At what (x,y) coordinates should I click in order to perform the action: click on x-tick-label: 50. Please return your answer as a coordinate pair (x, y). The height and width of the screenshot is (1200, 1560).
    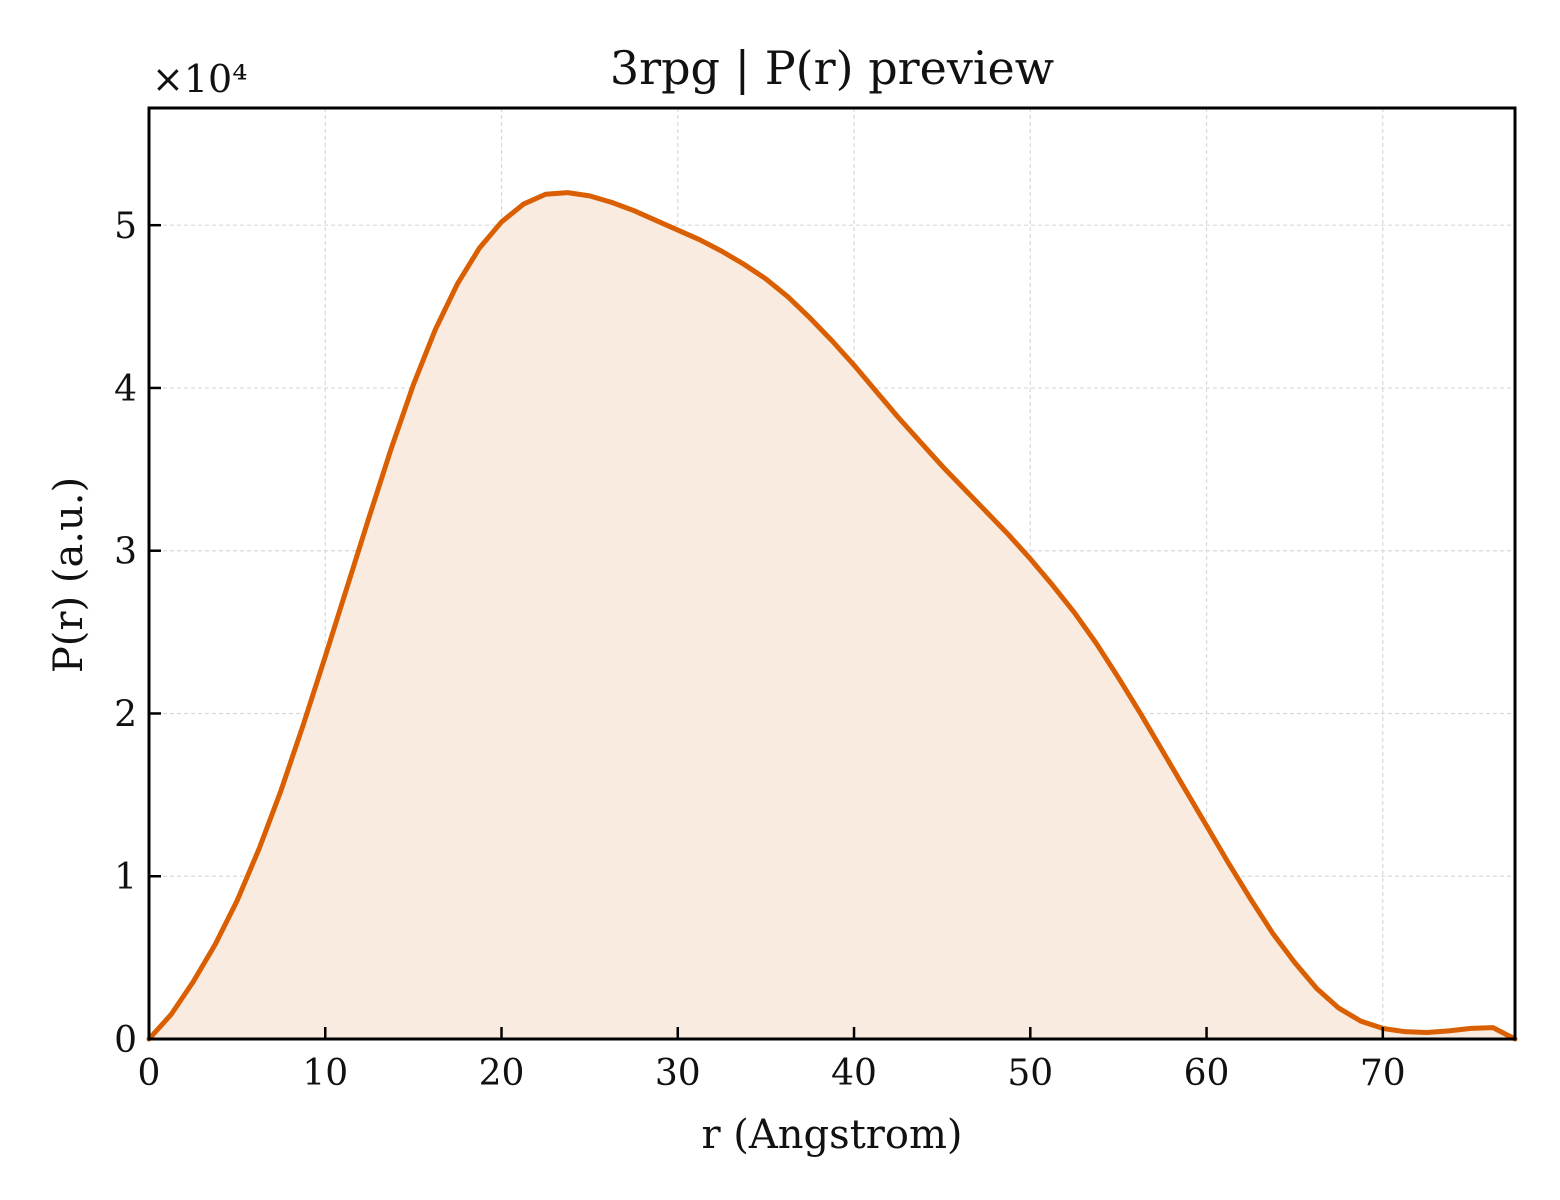
    Looking at the image, I should click on (1030, 1073).